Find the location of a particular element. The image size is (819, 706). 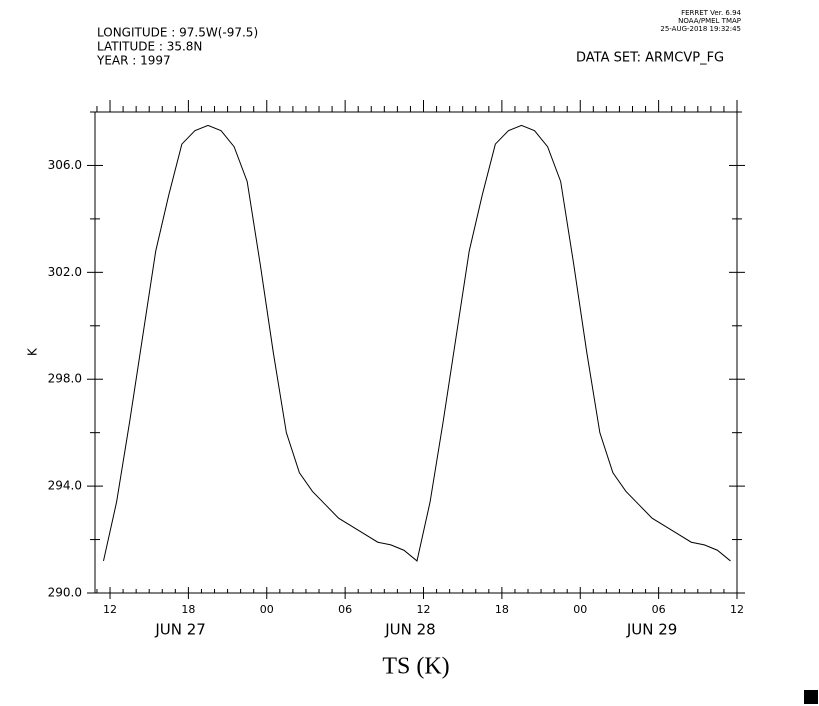

header-line: YEAR : 1997 is located at coordinates (133, 61).